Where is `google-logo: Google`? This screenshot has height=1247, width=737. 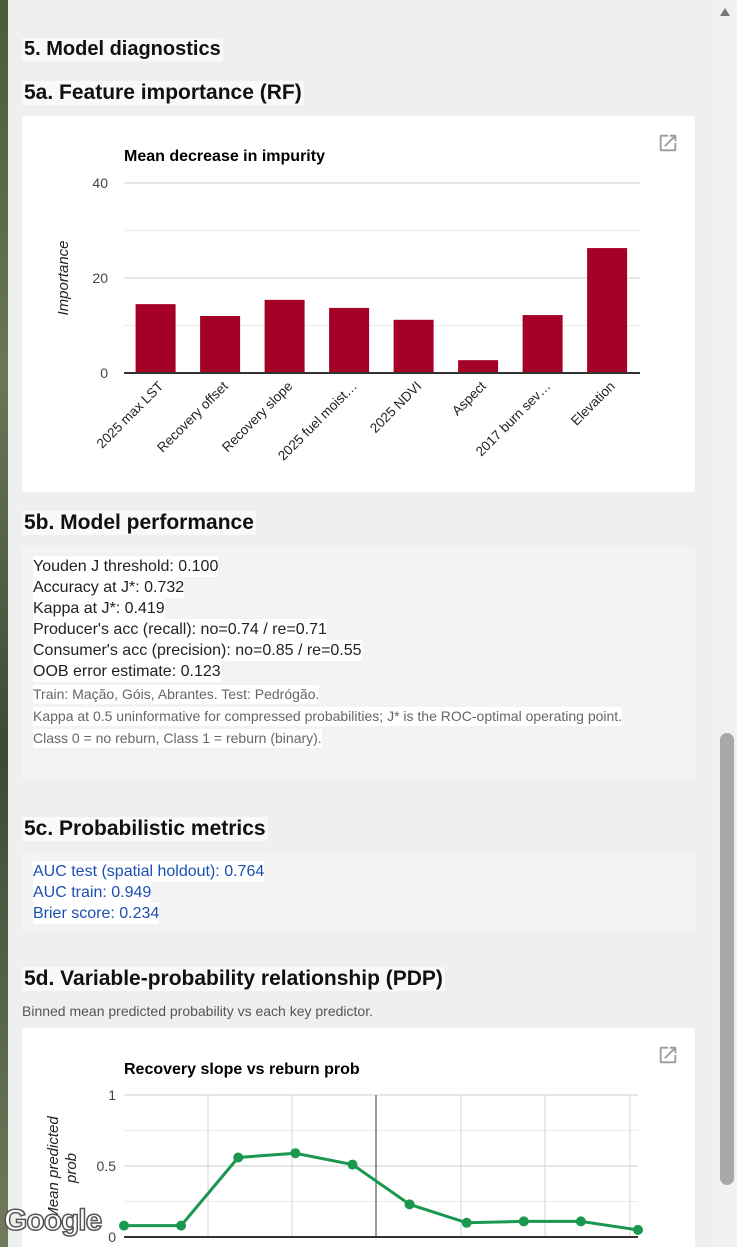
google-logo: Google is located at coordinates (53, 1220).